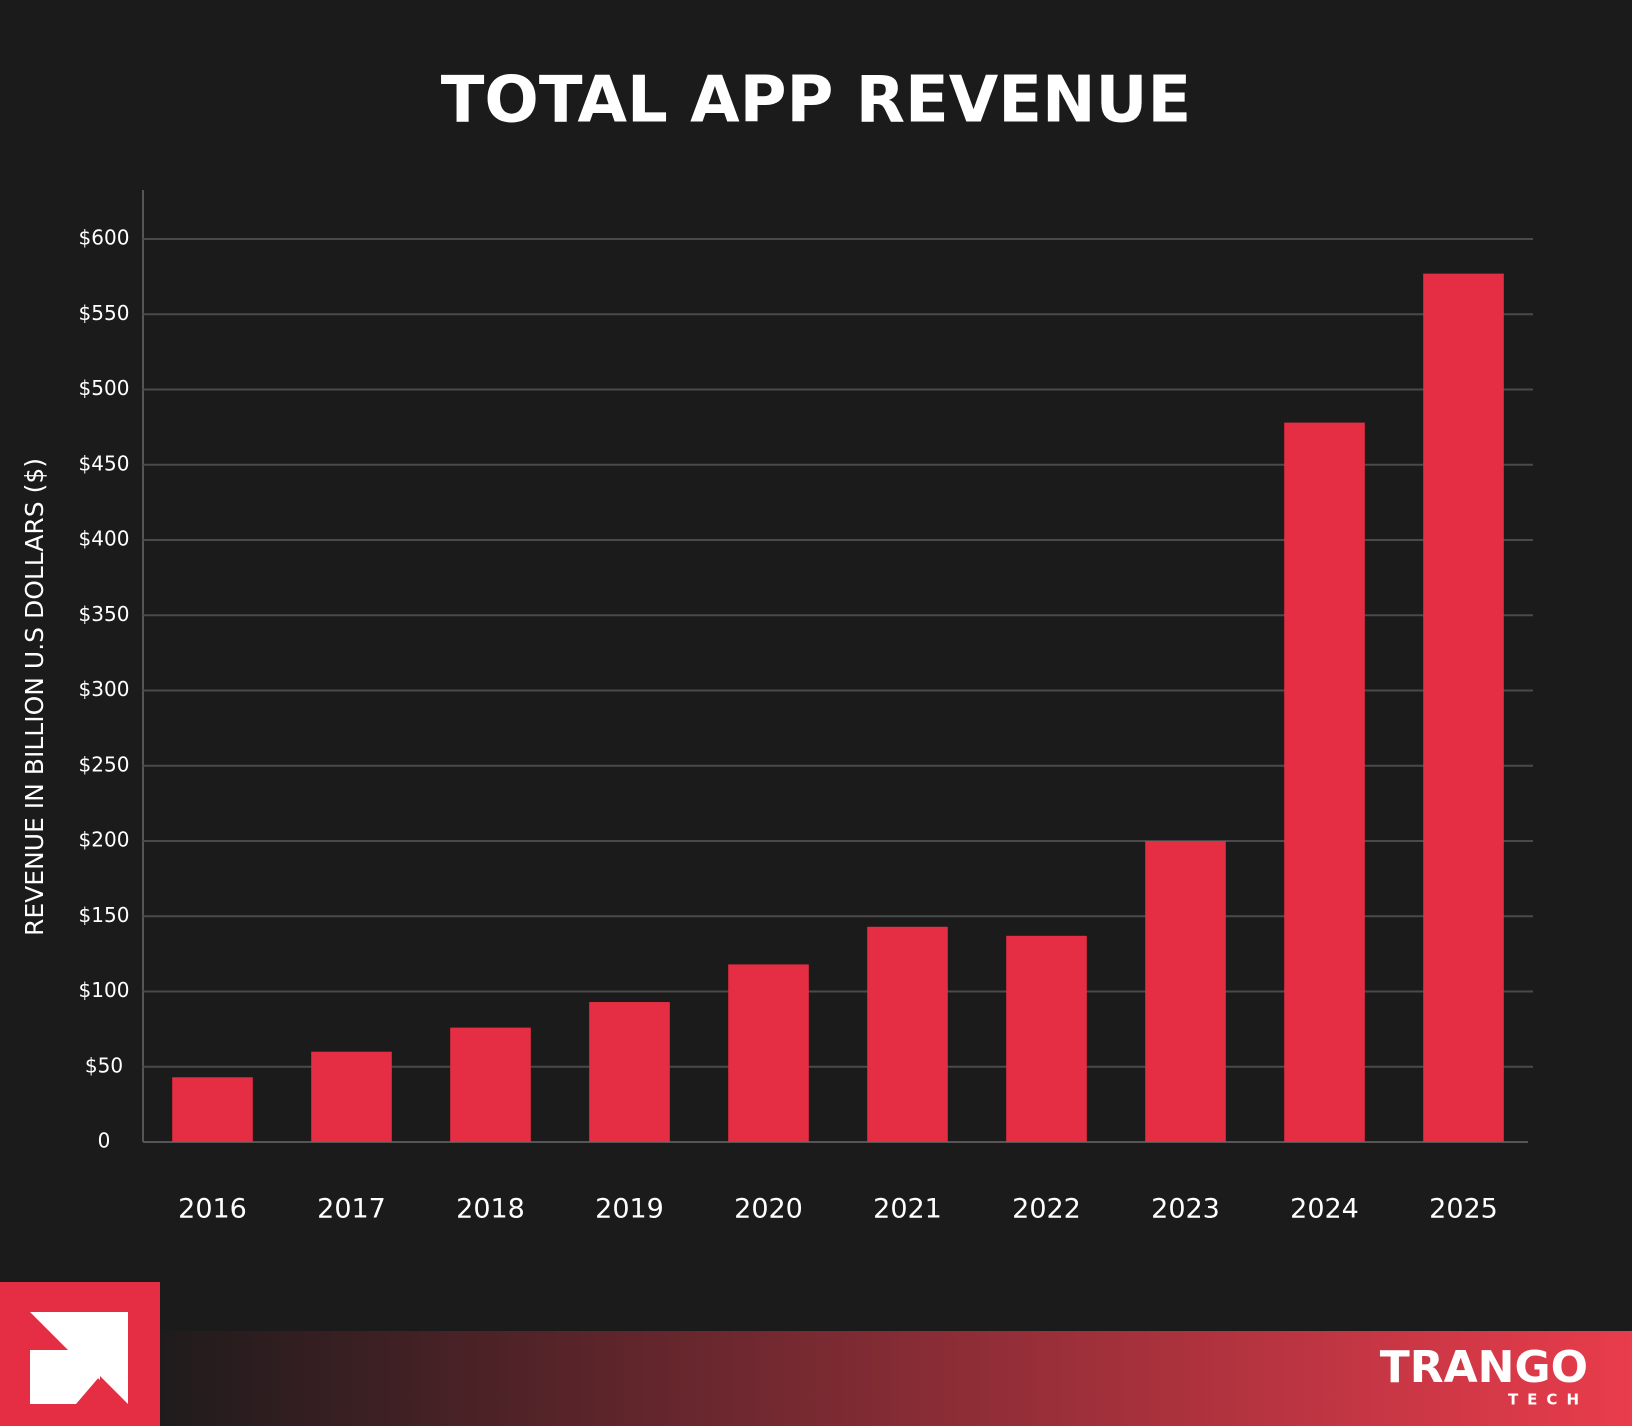 This screenshot has height=1426, width=1632. What do you see at coordinates (768, 1209) in the screenshot?
I see `x-tick-label: 2020` at bounding box center [768, 1209].